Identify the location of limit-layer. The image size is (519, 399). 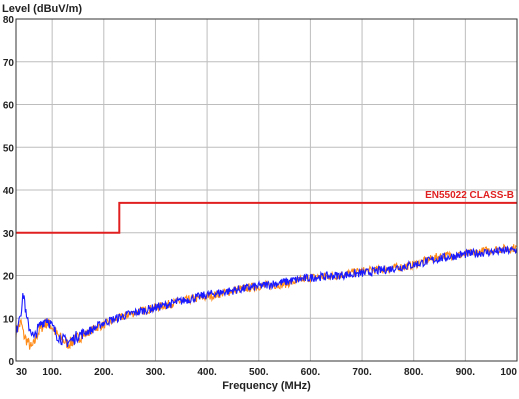
(266, 217).